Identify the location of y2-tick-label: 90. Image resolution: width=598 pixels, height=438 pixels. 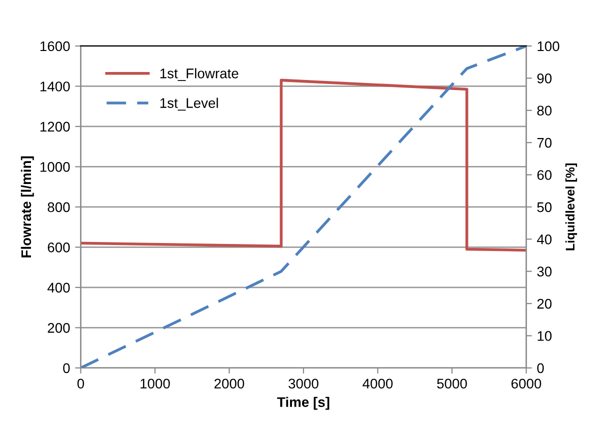
(544, 79).